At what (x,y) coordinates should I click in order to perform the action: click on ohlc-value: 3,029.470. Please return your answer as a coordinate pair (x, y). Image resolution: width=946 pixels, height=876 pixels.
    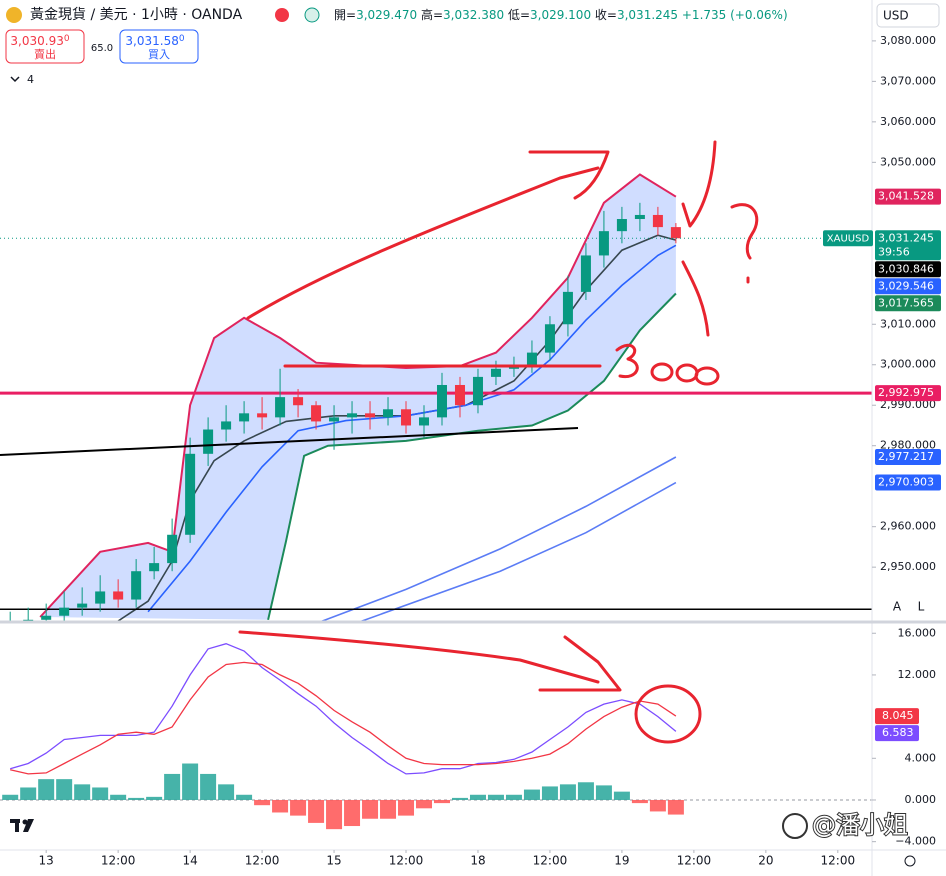
    Looking at the image, I should click on (386, 15).